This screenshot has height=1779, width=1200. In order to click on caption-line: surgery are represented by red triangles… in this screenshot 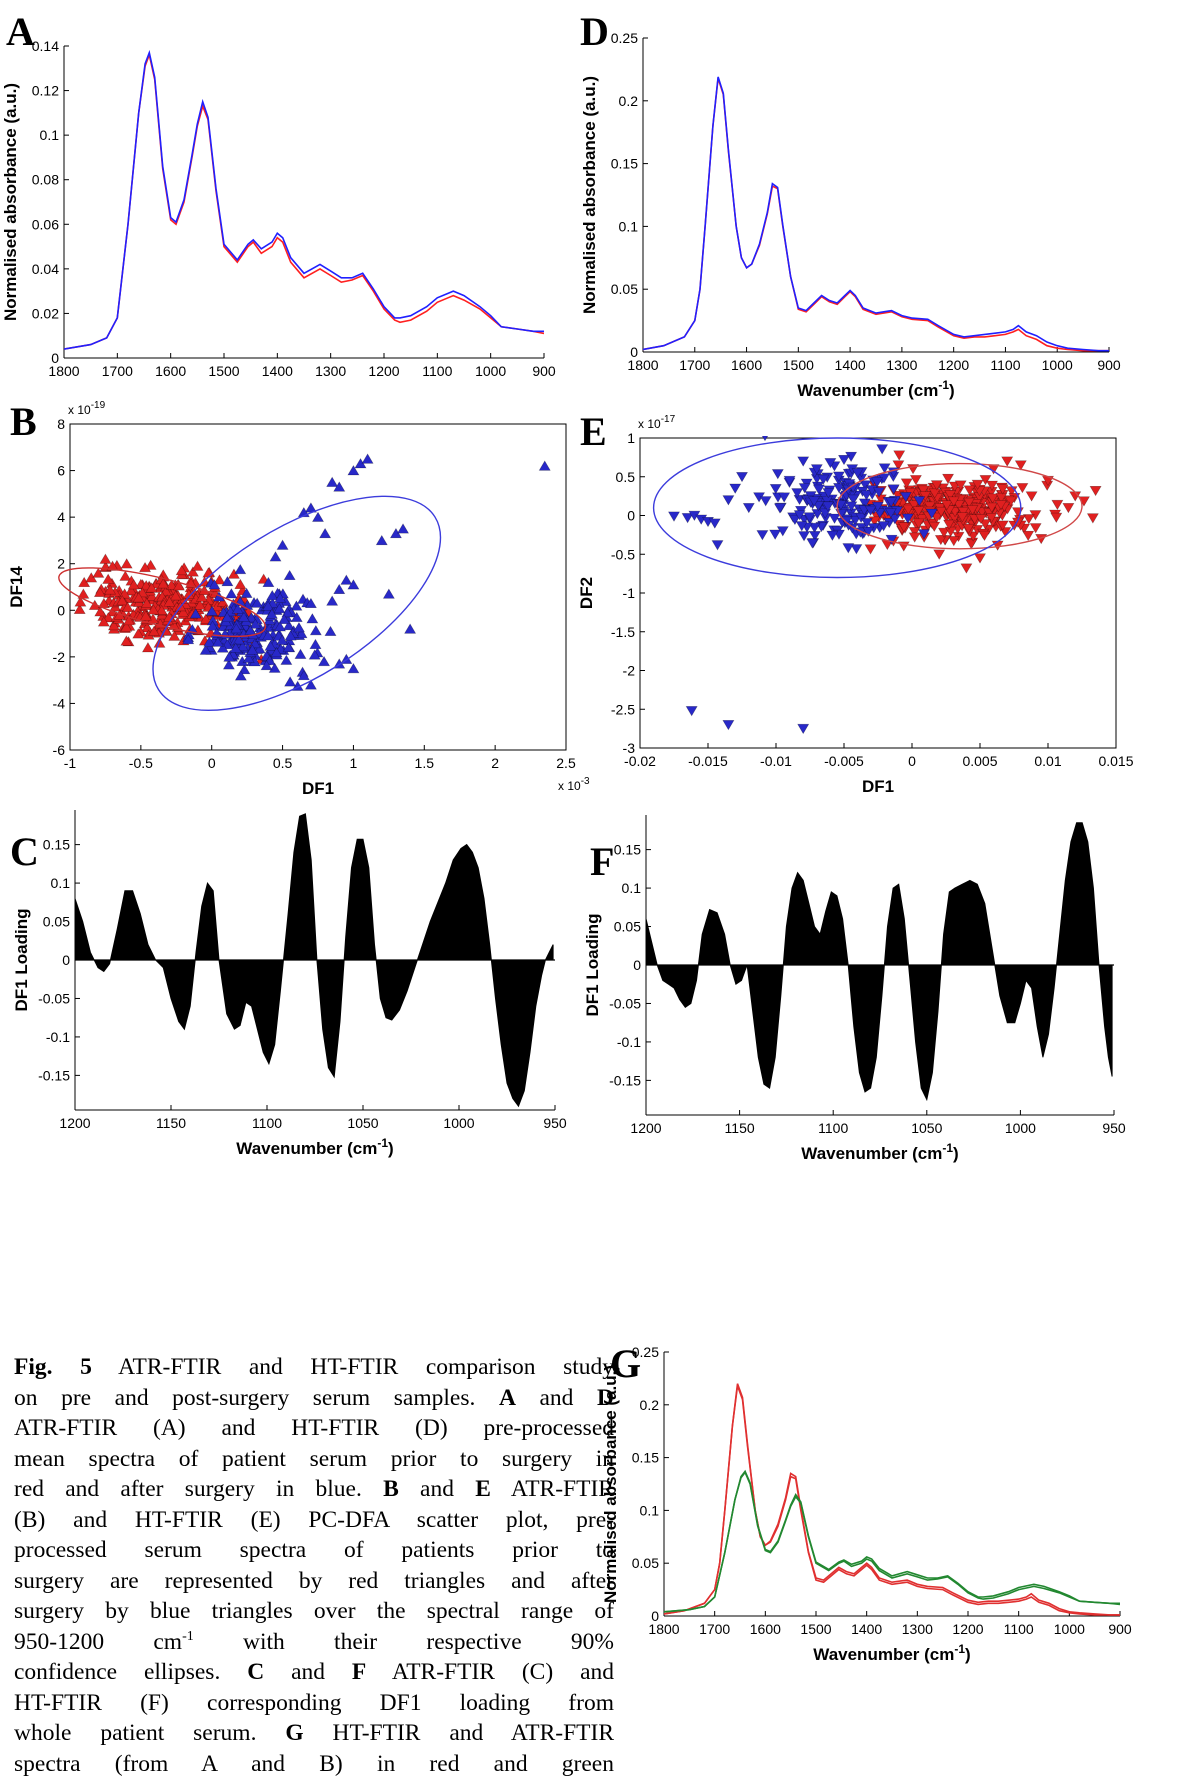, I will do `click(314, 1581)`.